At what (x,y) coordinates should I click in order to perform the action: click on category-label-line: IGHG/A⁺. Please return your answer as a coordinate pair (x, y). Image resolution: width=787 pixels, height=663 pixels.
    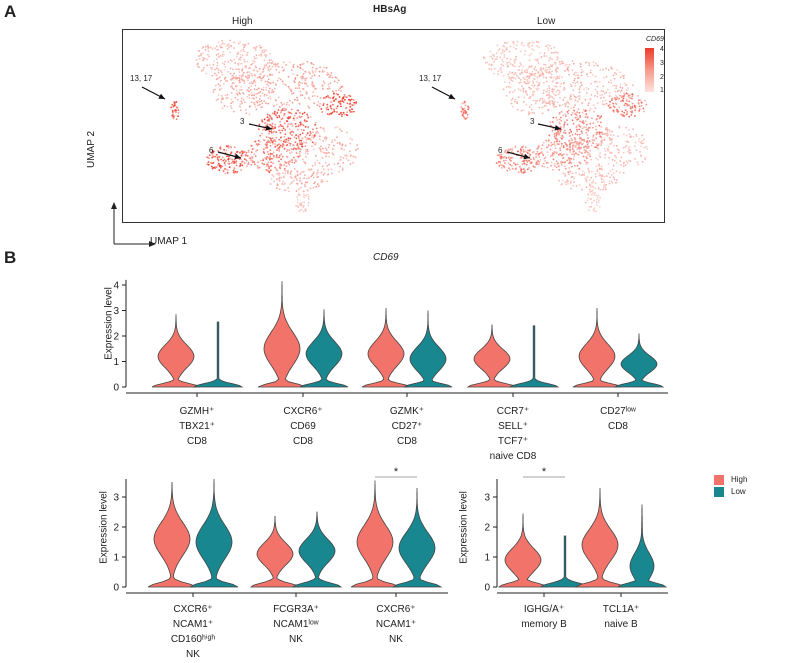
    Looking at the image, I should click on (544, 609).